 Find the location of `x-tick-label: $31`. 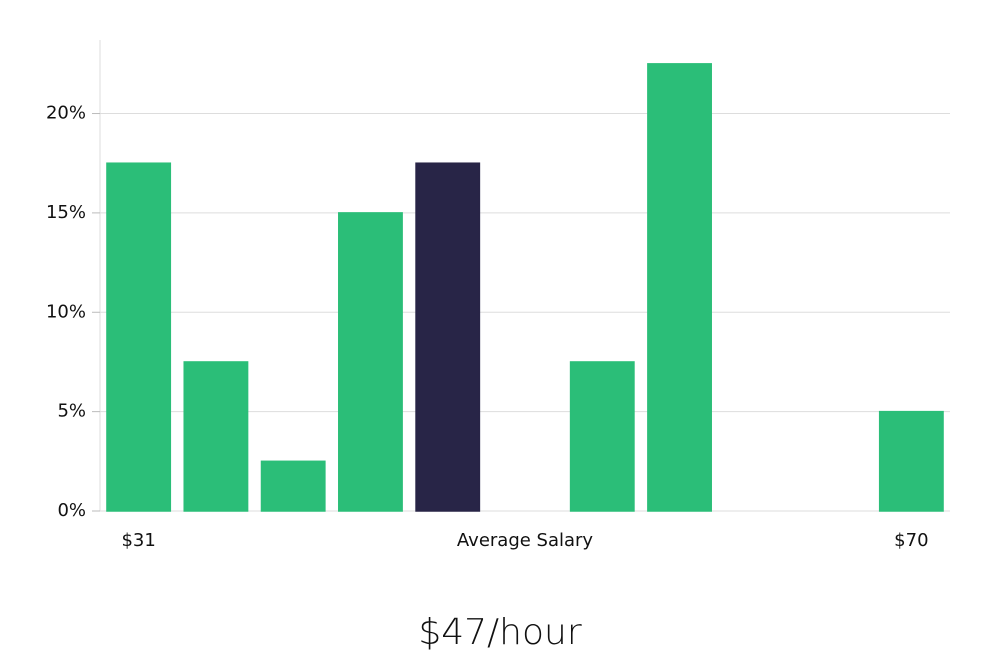

x-tick-label: $31 is located at coordinates (138, 540).